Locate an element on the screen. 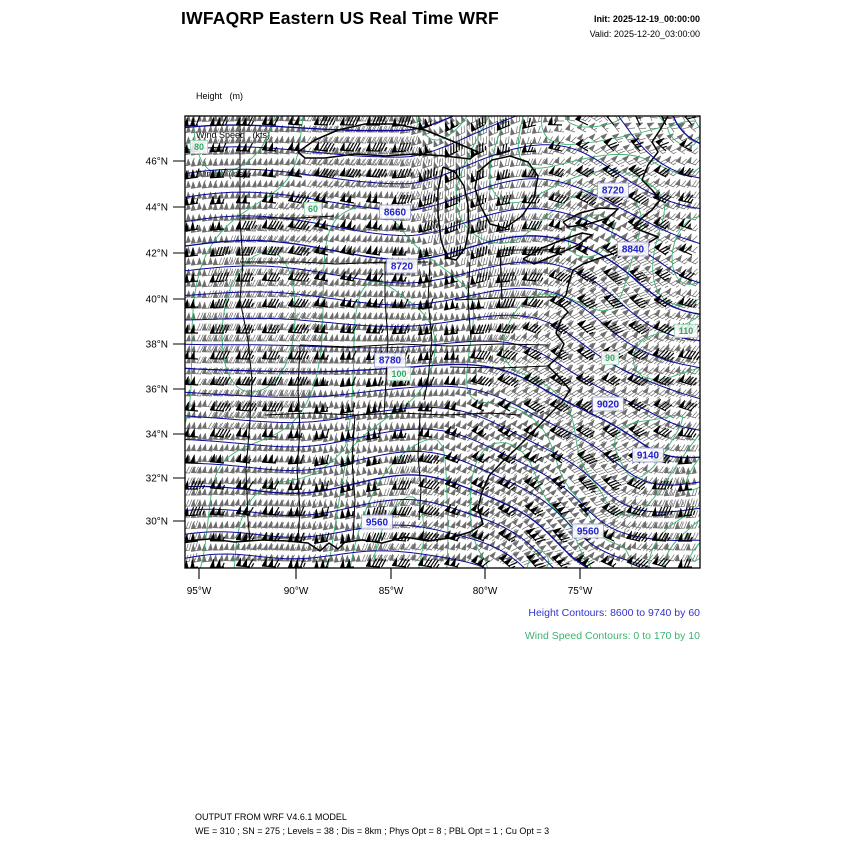  wind-speed-contour-caption: Wind Speed Contours: 0 to 170 by 10 is located at coordinates (612, 636).